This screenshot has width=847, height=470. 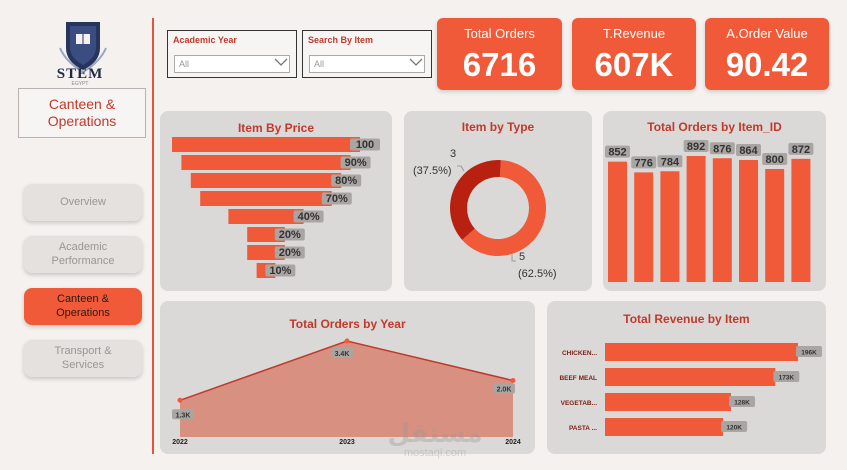 I want to click on x-tick-label: 2022, so click(x=180, y=442).